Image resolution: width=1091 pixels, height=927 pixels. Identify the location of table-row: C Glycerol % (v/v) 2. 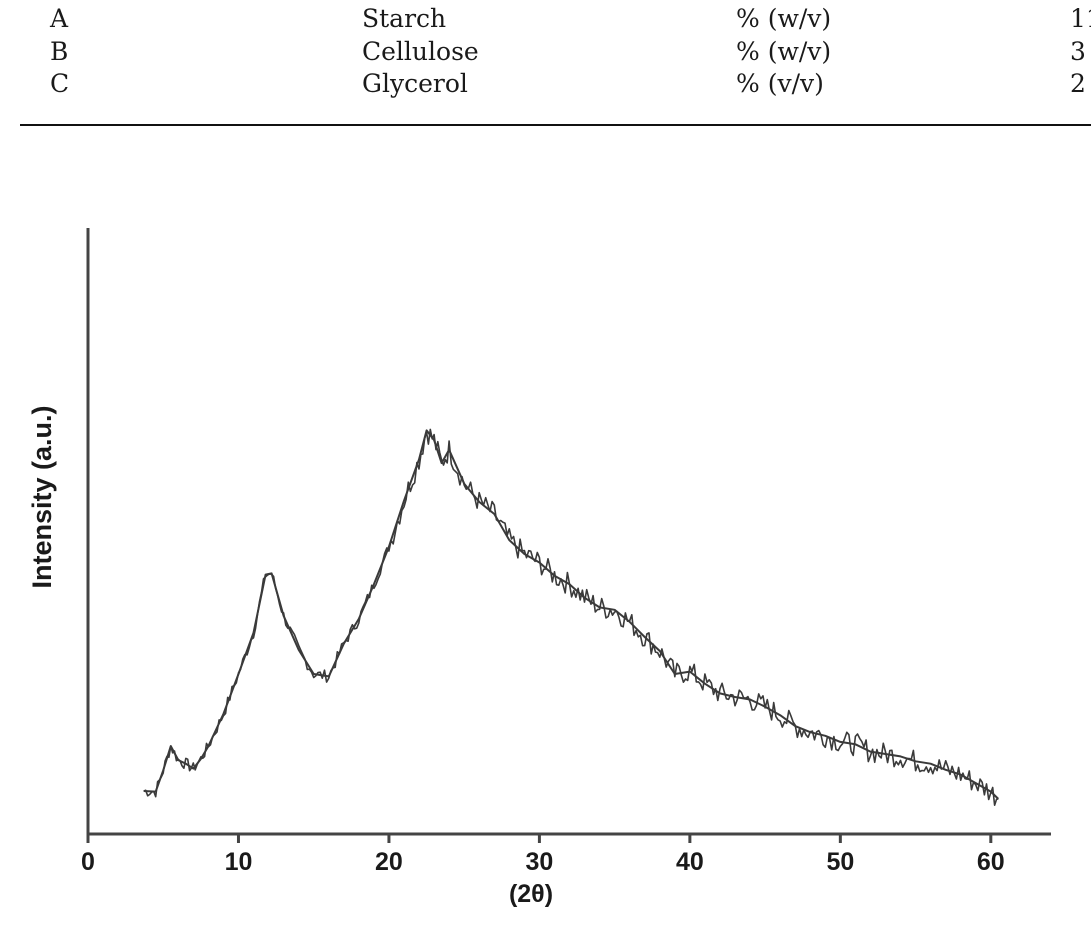
(545, 84).